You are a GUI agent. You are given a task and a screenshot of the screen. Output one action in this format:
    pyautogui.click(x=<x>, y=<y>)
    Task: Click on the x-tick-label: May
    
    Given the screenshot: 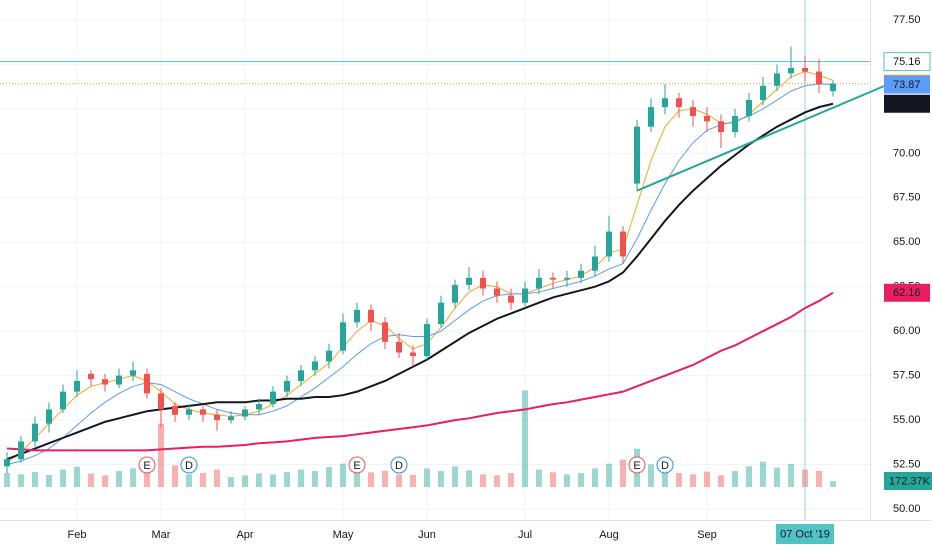 What is the action you would take?
    pyautogui.click(x=343, y=535)
    